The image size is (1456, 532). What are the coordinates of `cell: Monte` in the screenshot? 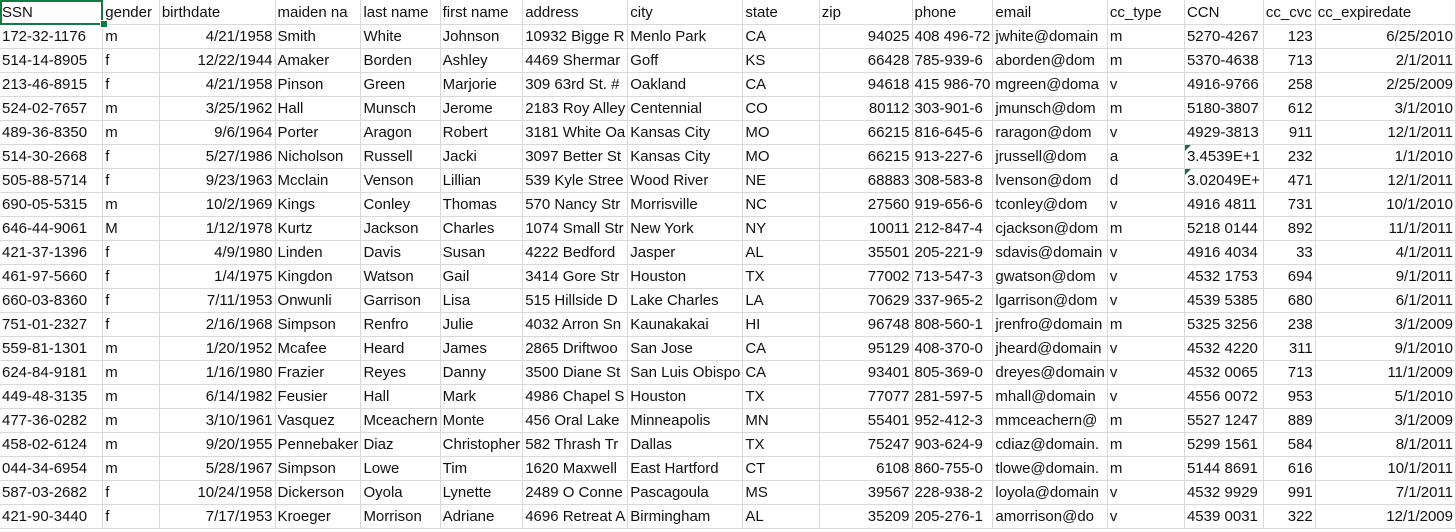 It's located at (482, 420).